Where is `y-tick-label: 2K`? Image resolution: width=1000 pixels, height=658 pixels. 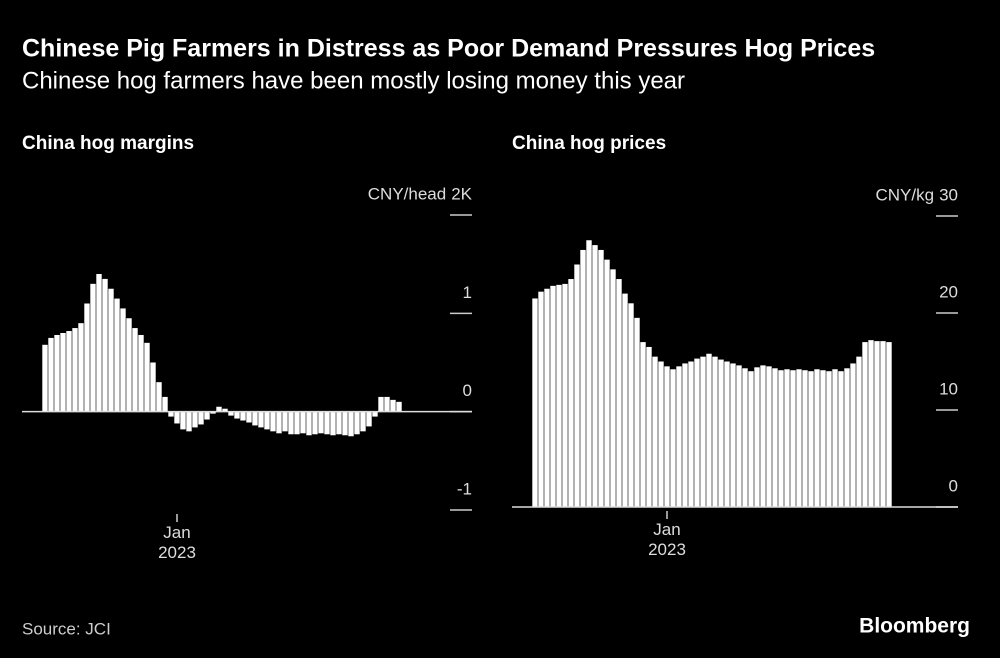
y-tick-label: 2K is located at coordinates (461, 193).